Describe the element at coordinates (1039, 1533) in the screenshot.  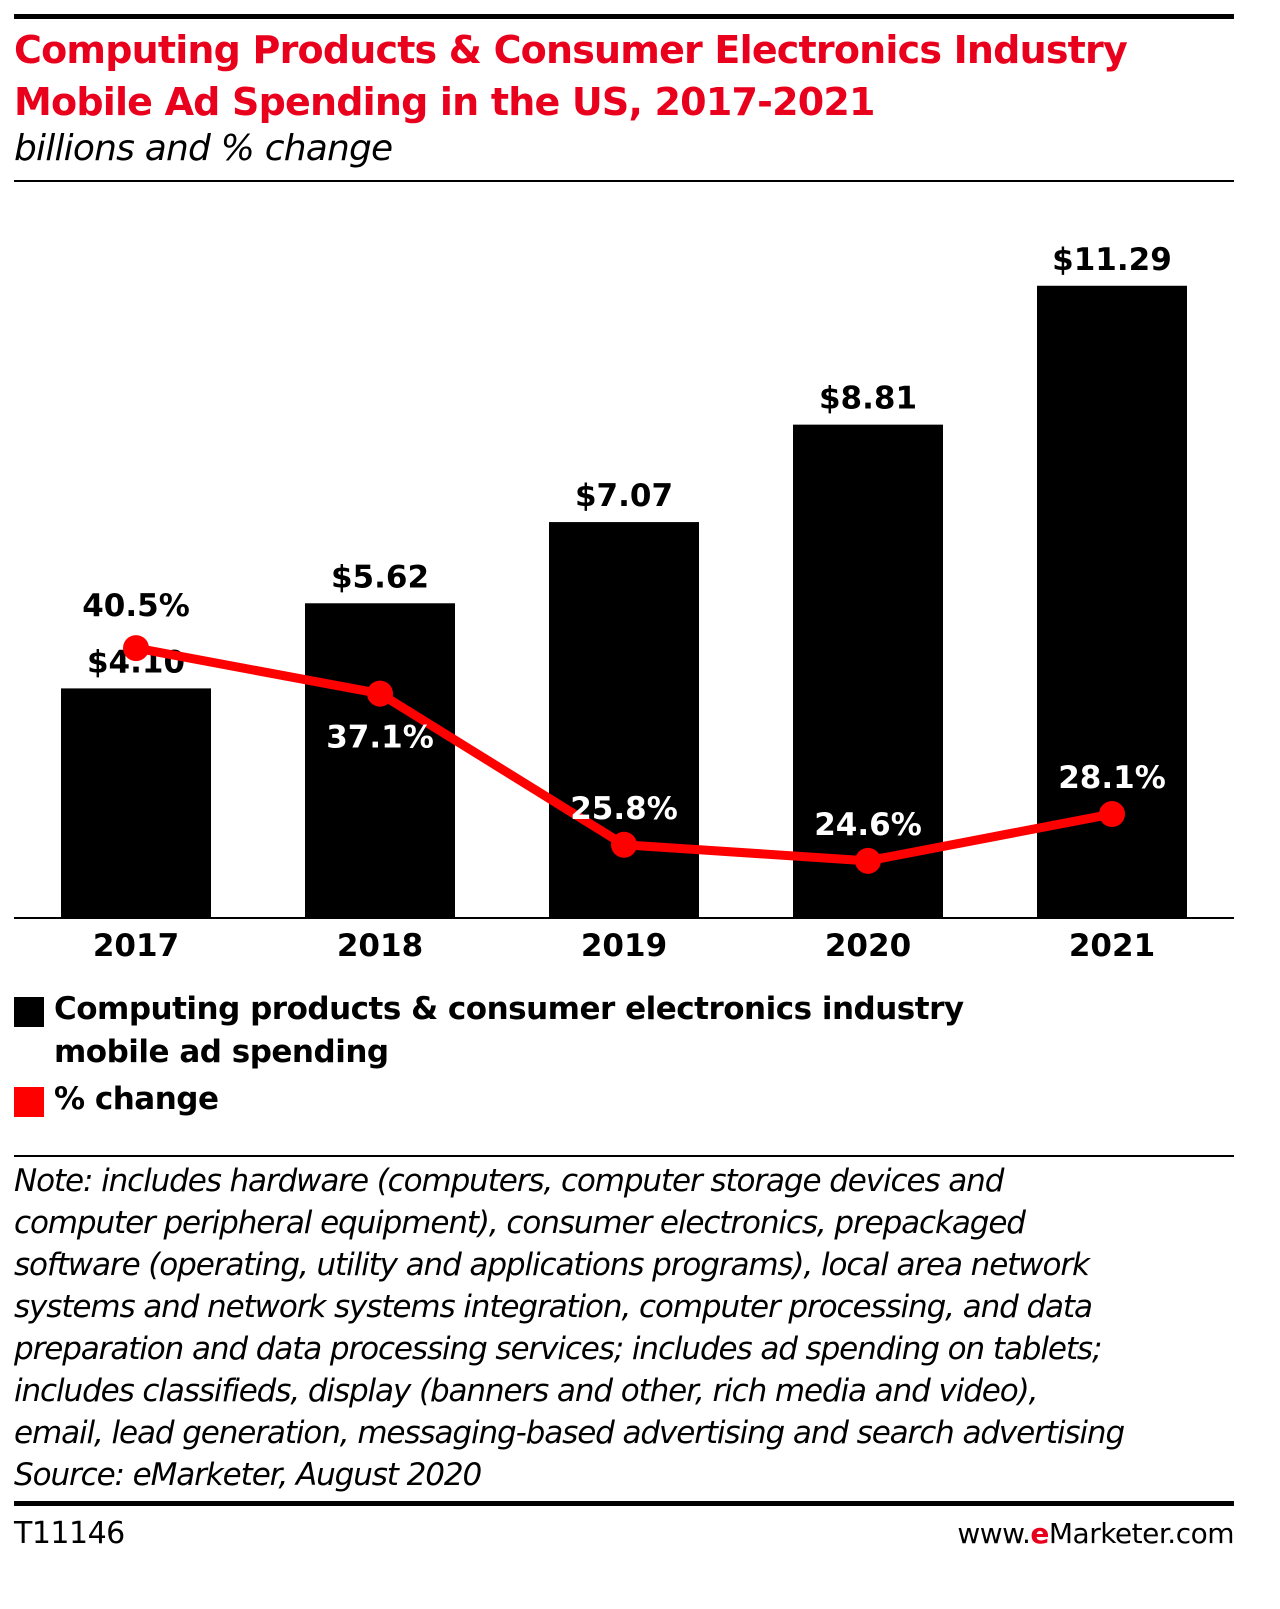
I see `brand-e-logo: e` at that location.